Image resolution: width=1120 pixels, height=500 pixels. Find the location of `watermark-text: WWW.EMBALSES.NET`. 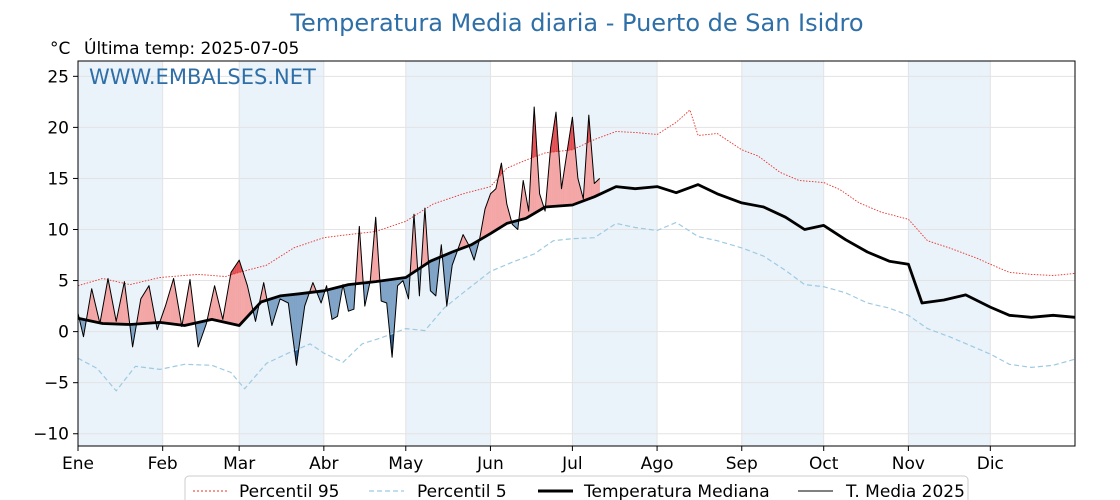

watermark-text: WWW.EMBALSES.NET is located at coordinates (202, 77).